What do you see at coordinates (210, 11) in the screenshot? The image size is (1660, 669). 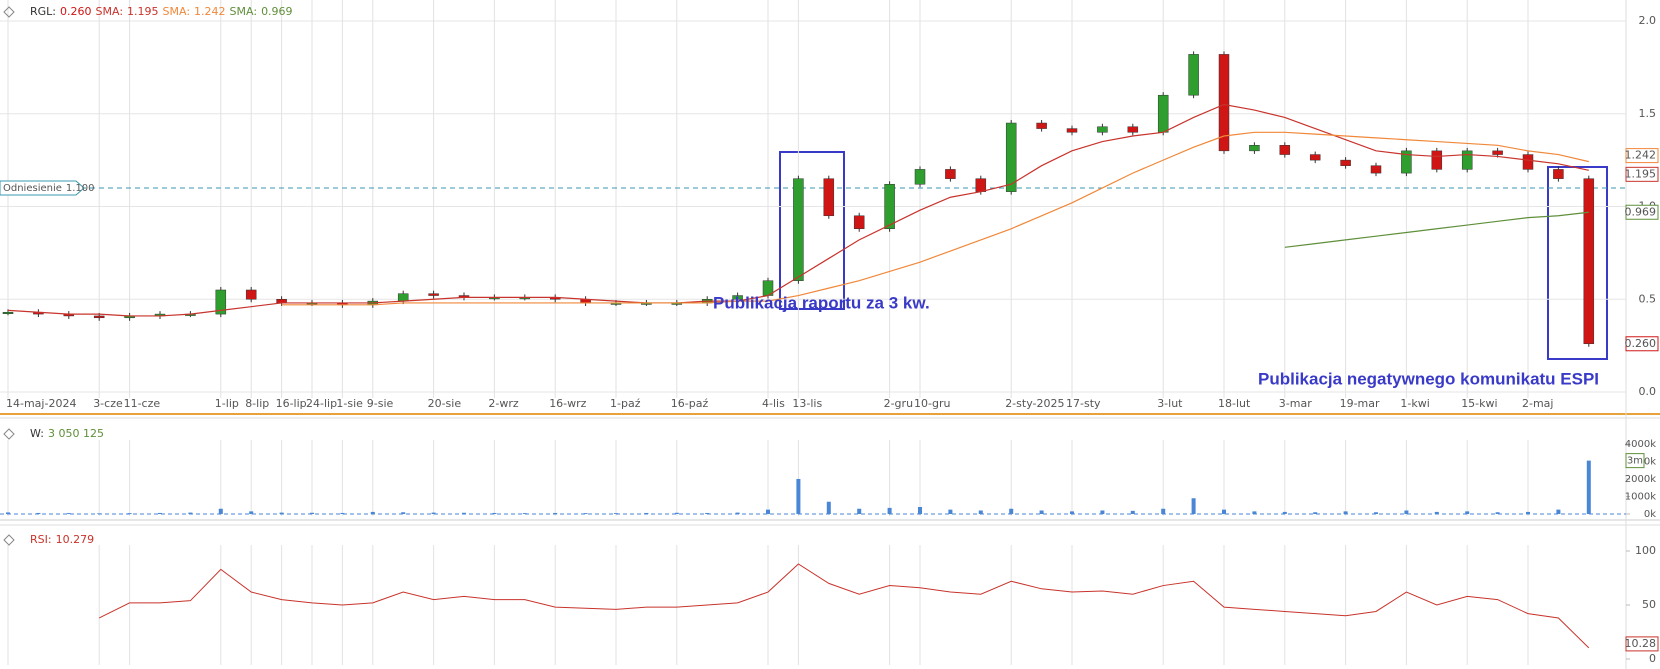 I see `legend-value: 1.242` at bounding box center [210, 11].